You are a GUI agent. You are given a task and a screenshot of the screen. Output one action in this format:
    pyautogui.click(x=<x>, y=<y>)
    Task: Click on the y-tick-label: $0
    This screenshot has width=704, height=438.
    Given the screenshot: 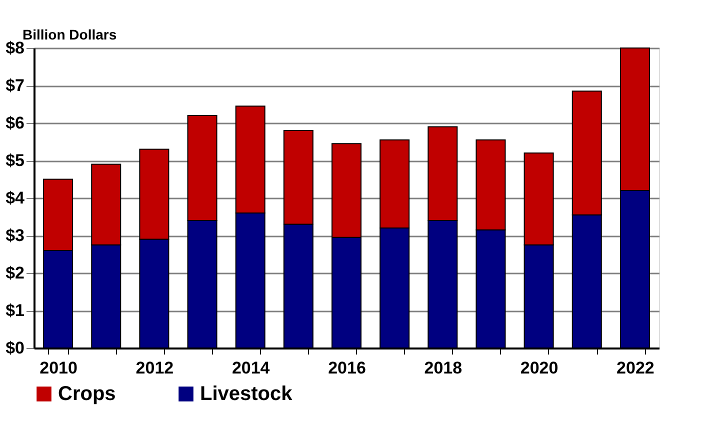 What is the action you would take?
    pyautogui.click(x=15, y=348)
    